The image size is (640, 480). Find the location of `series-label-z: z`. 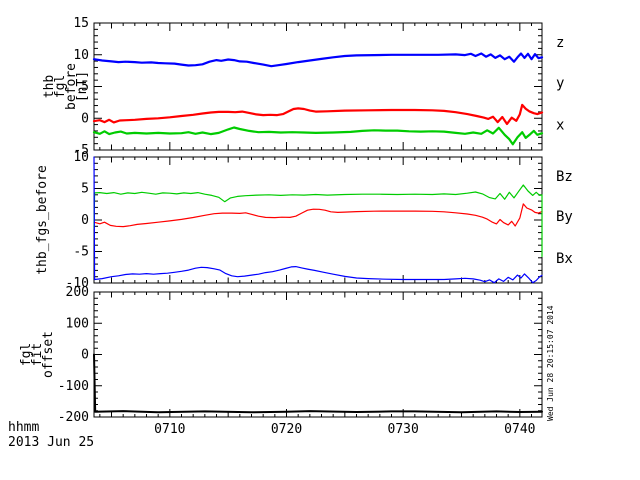

series-label-z: z is located at coordinates (560, 43).